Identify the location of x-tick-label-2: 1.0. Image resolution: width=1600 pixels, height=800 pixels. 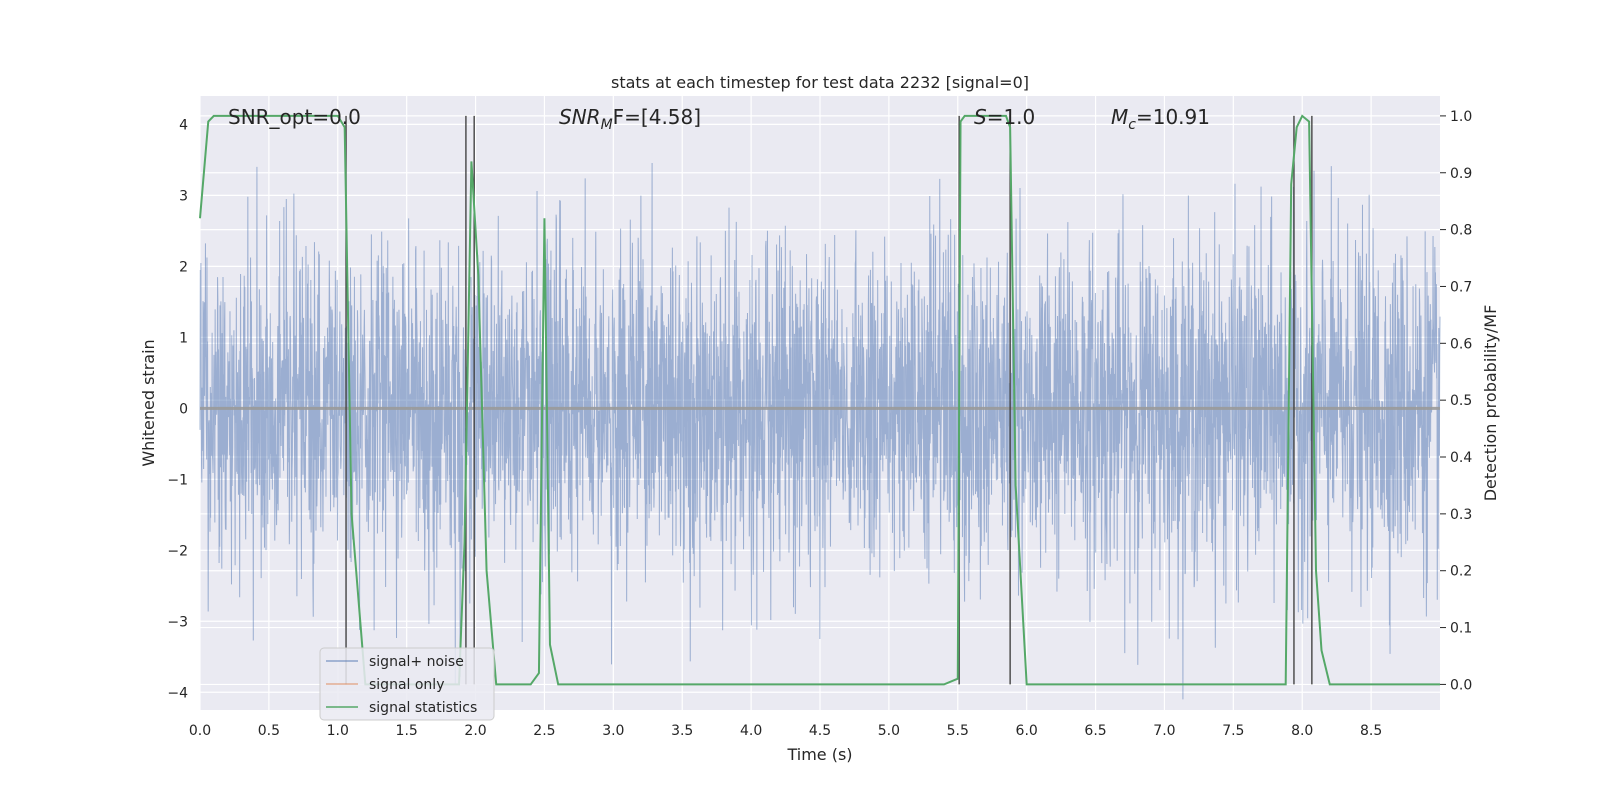
(338, 731).